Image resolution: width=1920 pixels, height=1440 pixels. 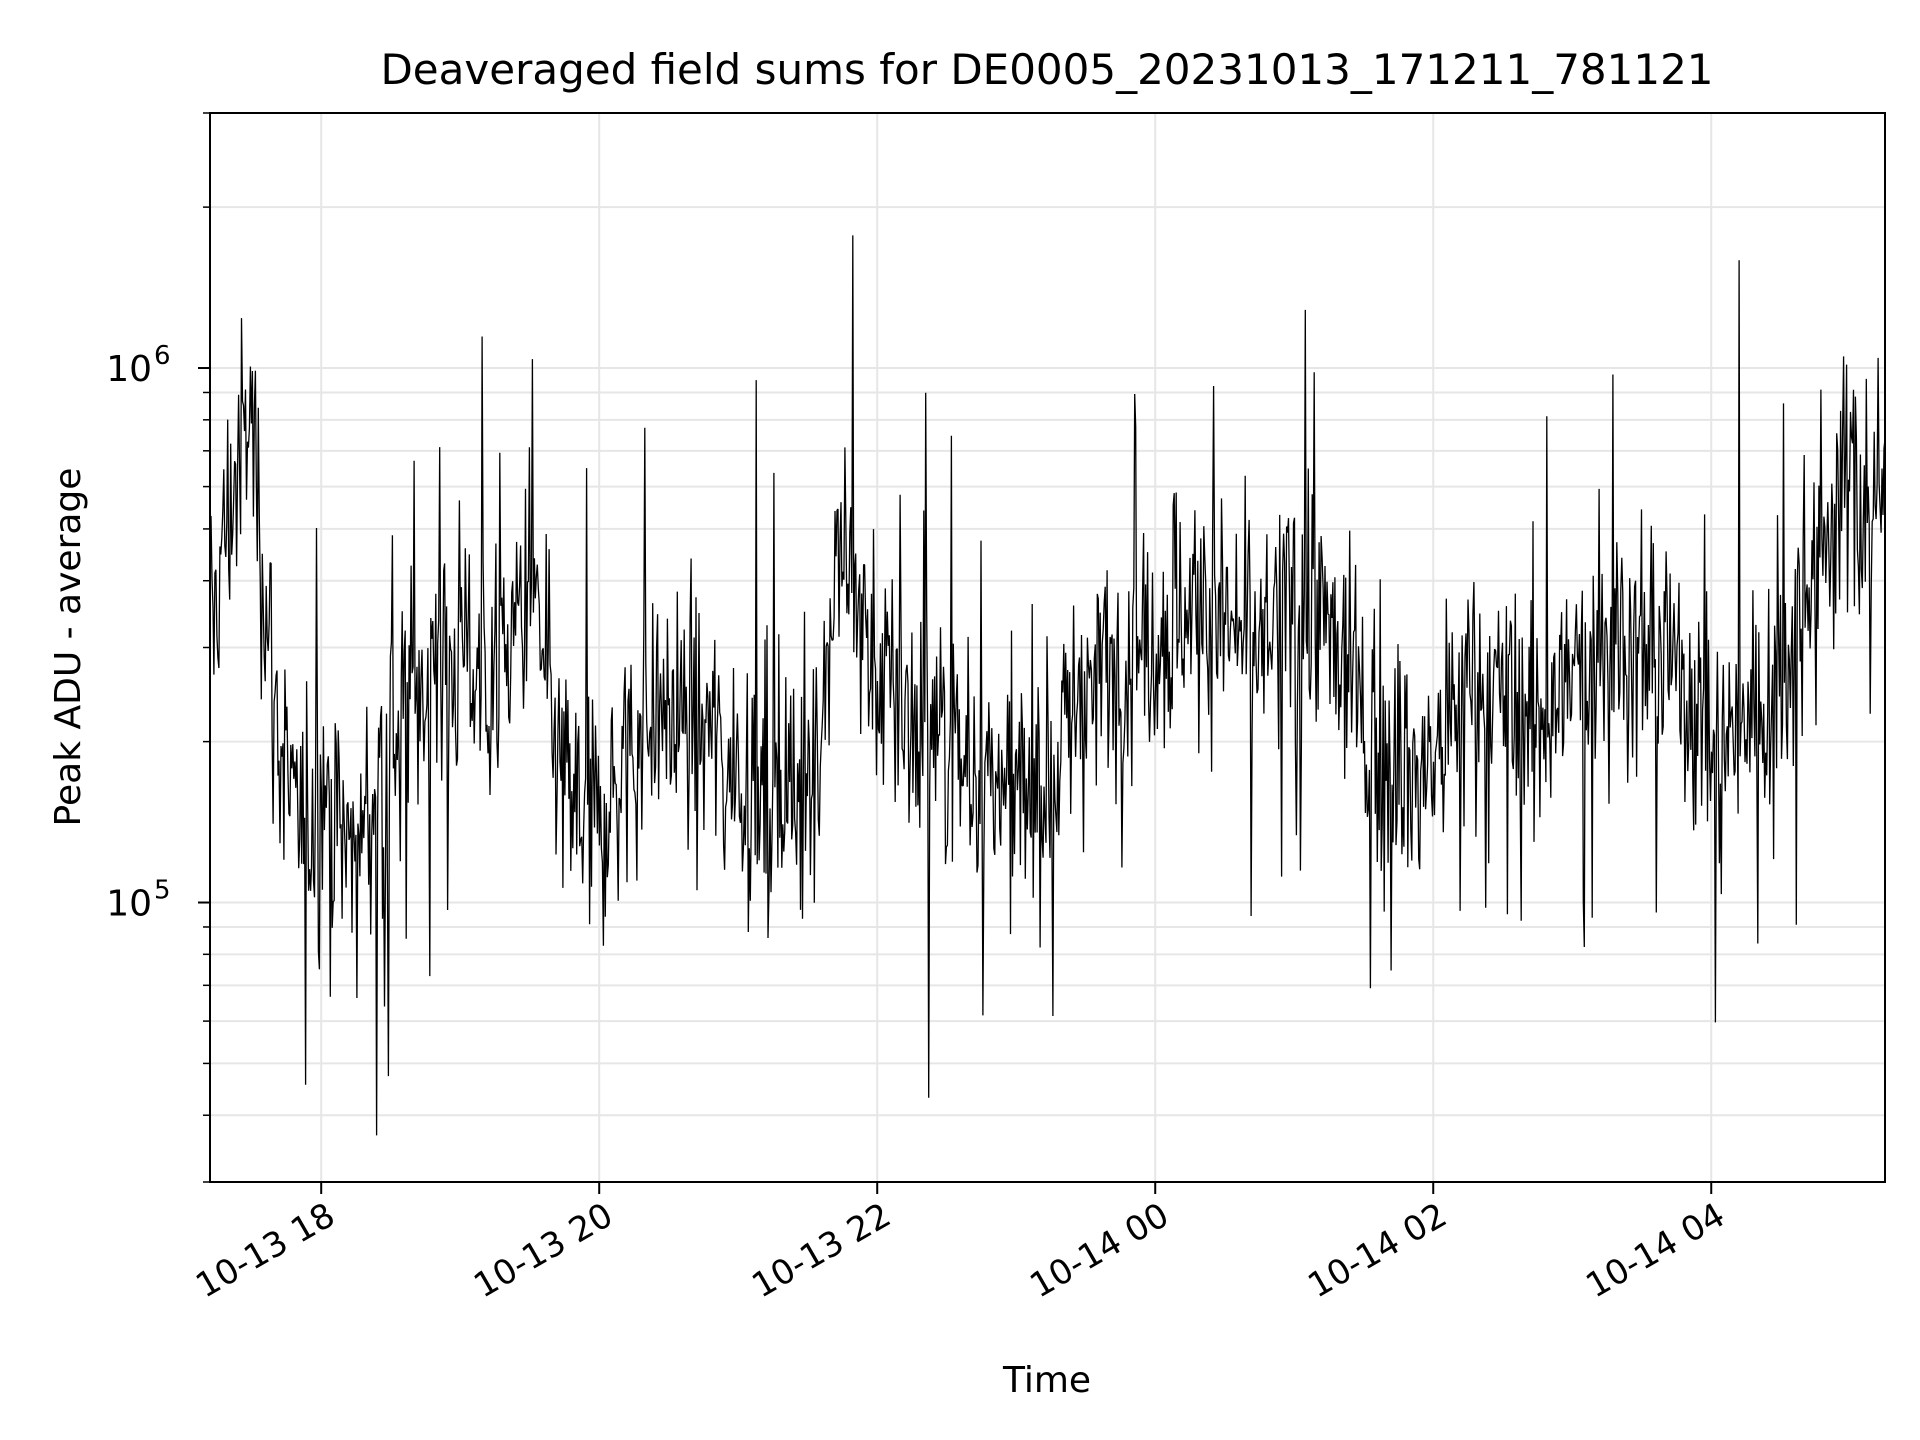 What do you see at coordinates (1046, 1380) in the screenshot?
I see `x-axis-label: Time` at bounding box center [1046, 1380].